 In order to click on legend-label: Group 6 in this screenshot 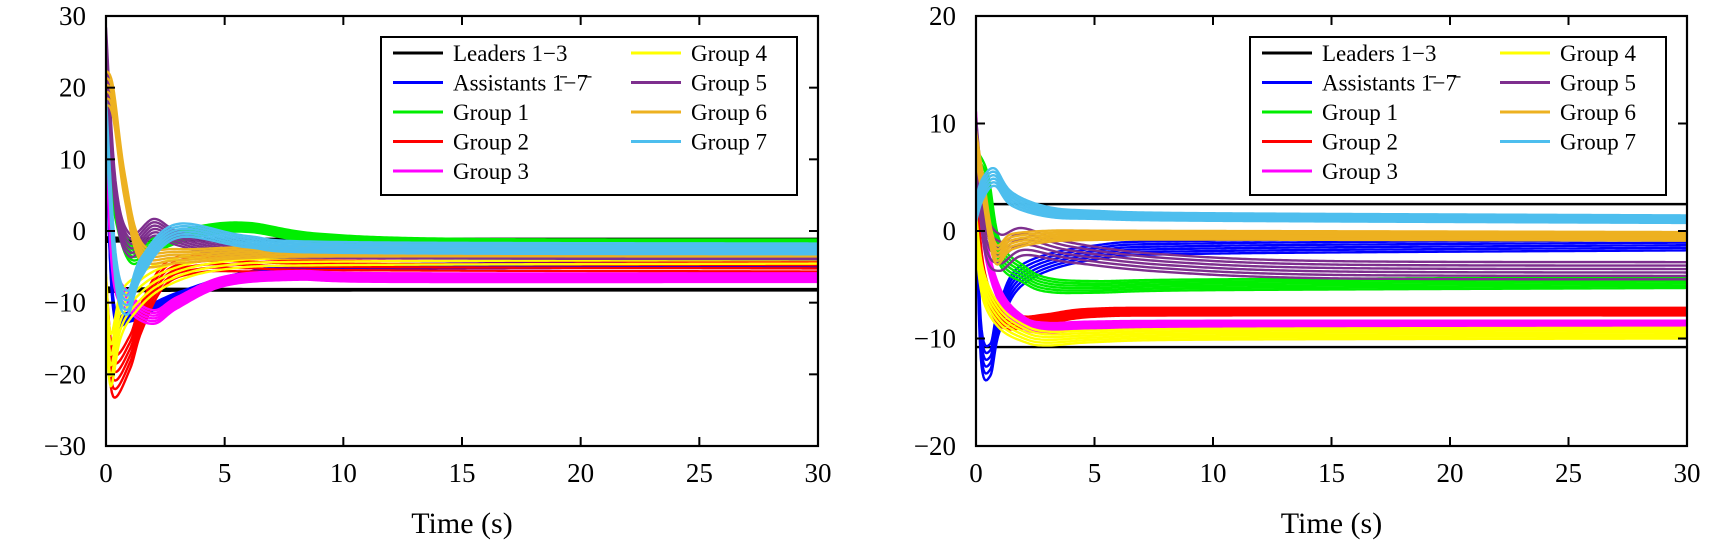, I will do `click(1598, 112)`.